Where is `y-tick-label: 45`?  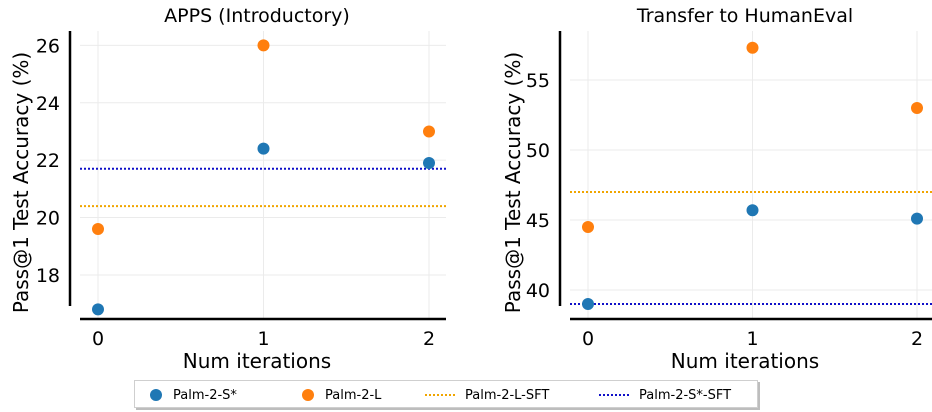
y-tick-label: 45 is located at coordinates (538, 221).